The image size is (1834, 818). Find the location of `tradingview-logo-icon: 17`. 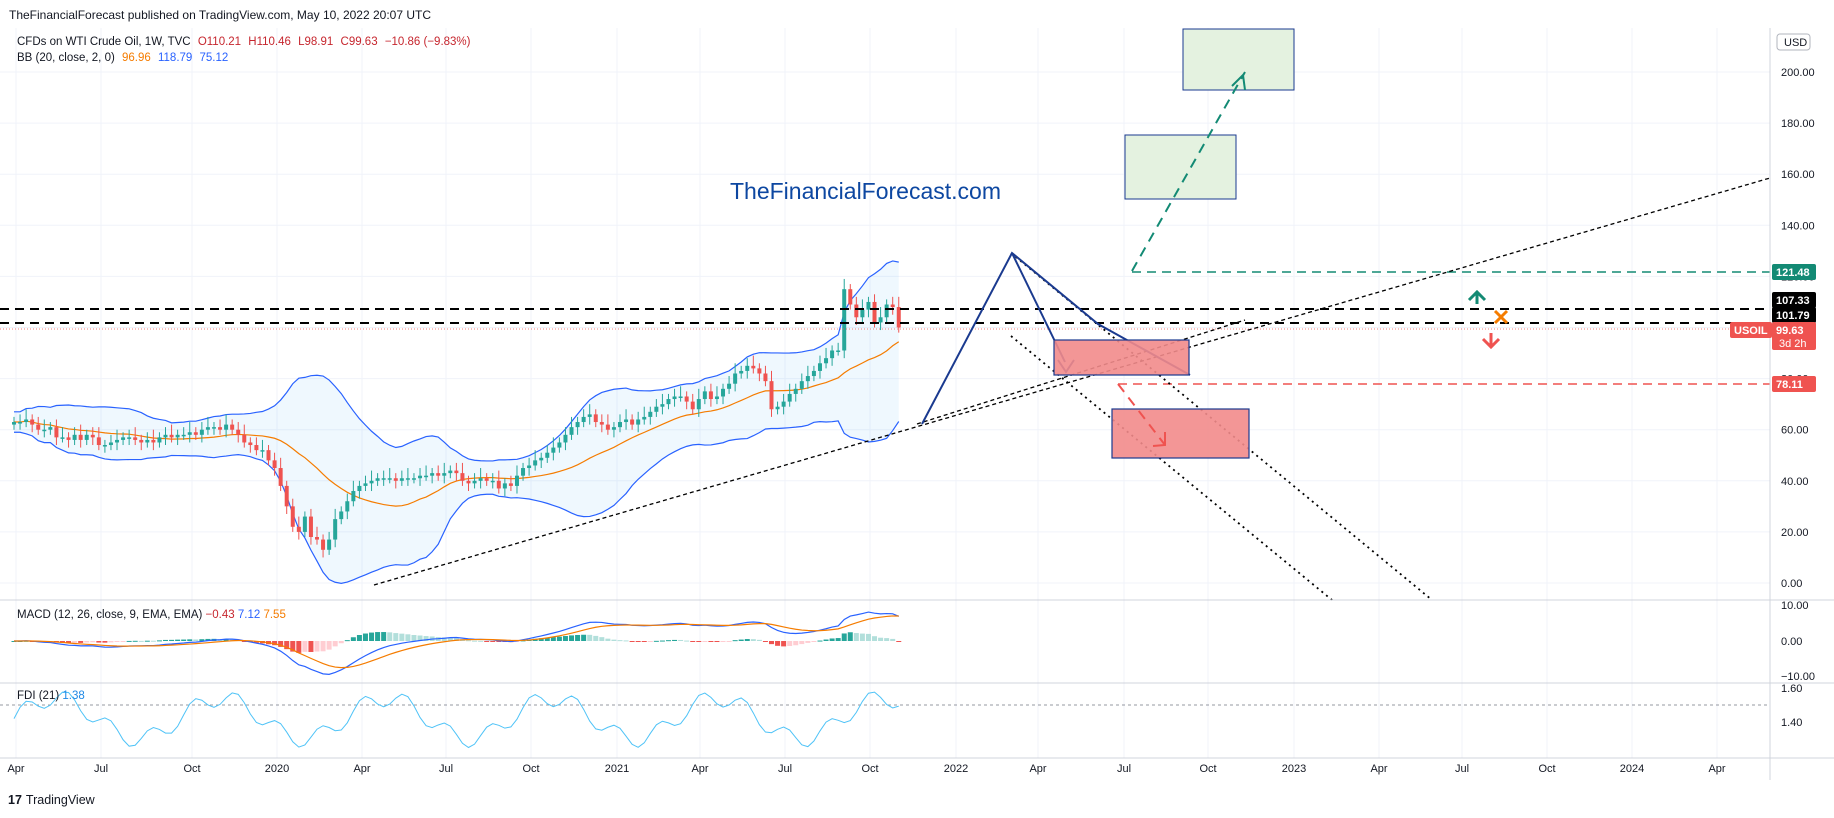

tradingview-logo-icon: 17 is located at coordinates (15, 800).